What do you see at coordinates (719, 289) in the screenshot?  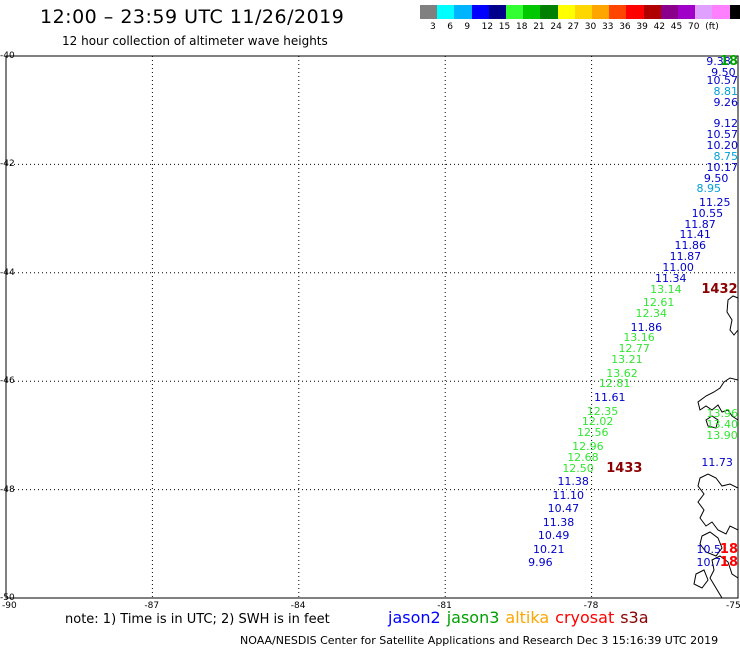 I see `wave-height-value: 1432` at bounding box center [719, 289].